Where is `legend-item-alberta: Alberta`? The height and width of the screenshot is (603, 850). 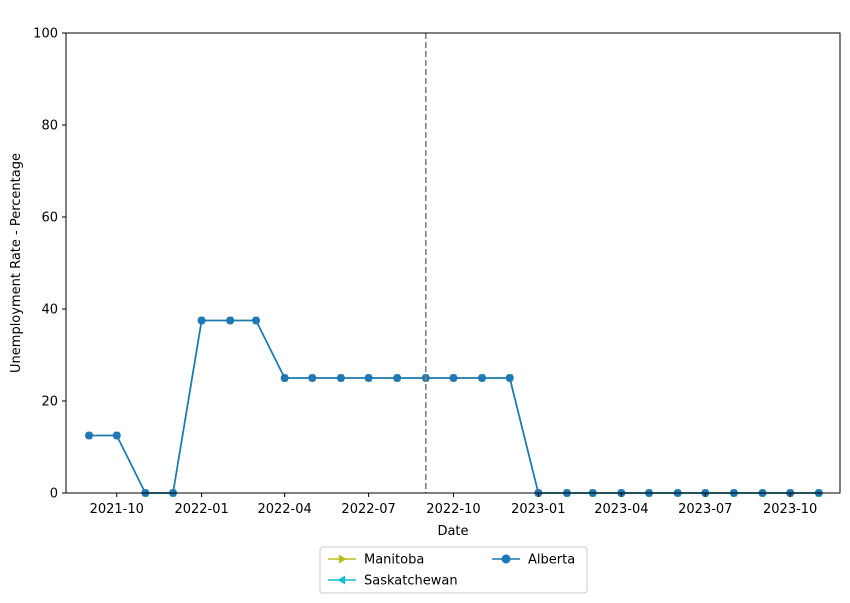
legend-item-alberta: Alberta is located at coordinates (533, 560).